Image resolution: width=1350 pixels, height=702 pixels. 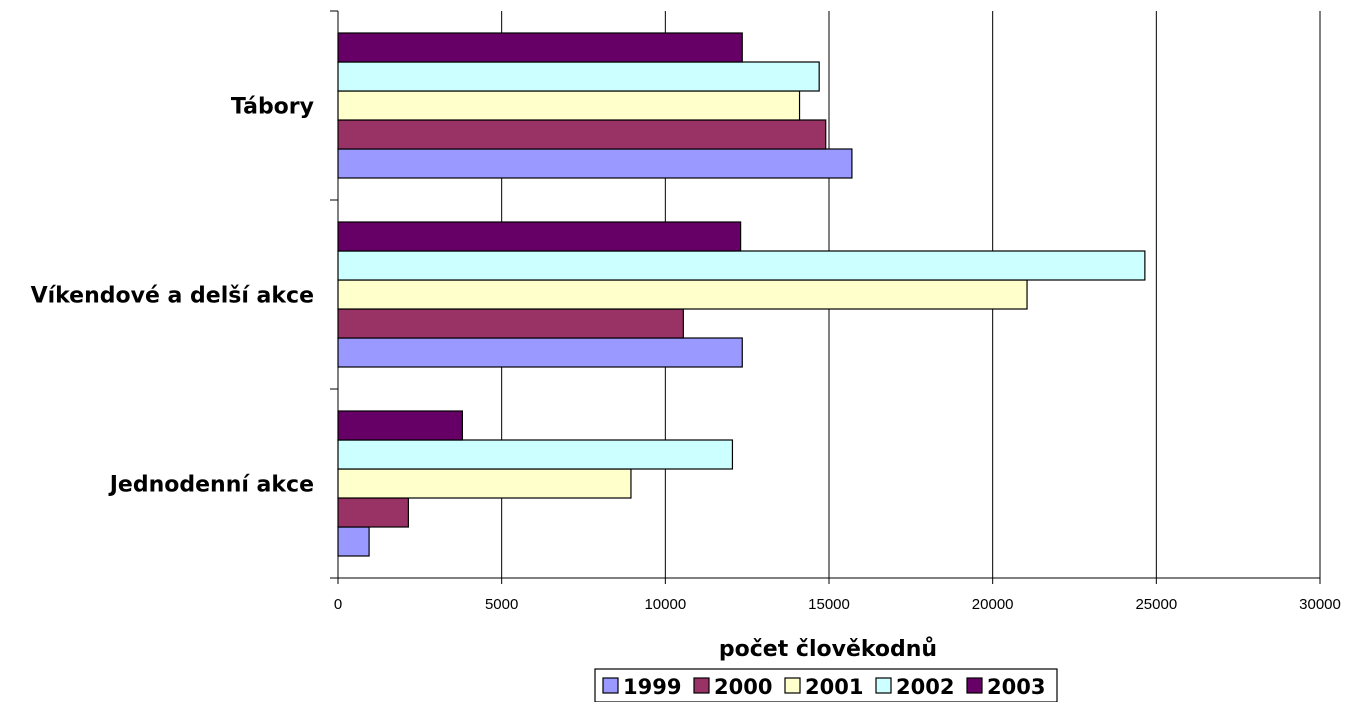 What do you see at coordinates (501, 604) in the screenshot?
I see `x-tick-label: 5000` at bounding box center [501, 604].